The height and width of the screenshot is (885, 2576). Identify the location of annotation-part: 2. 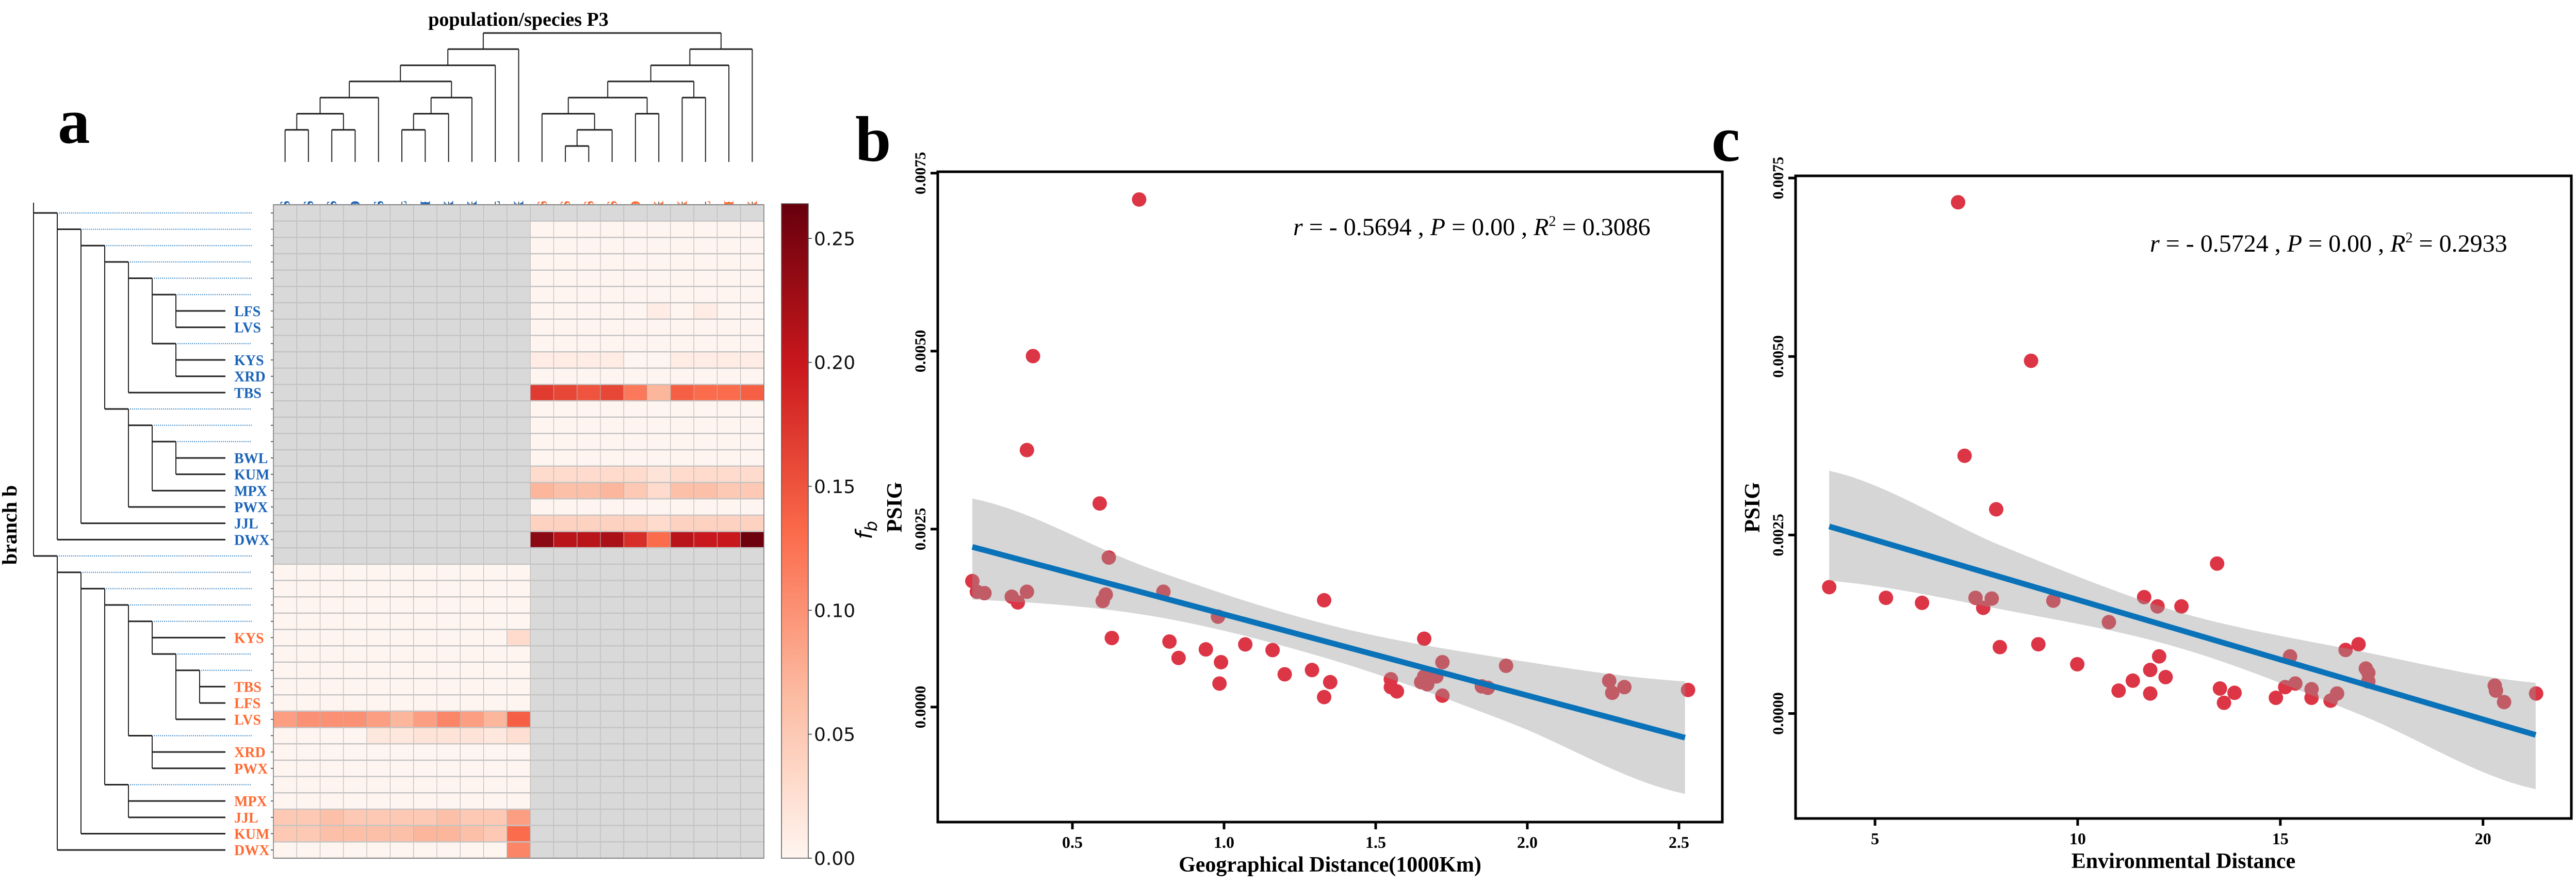
(1552, 222).